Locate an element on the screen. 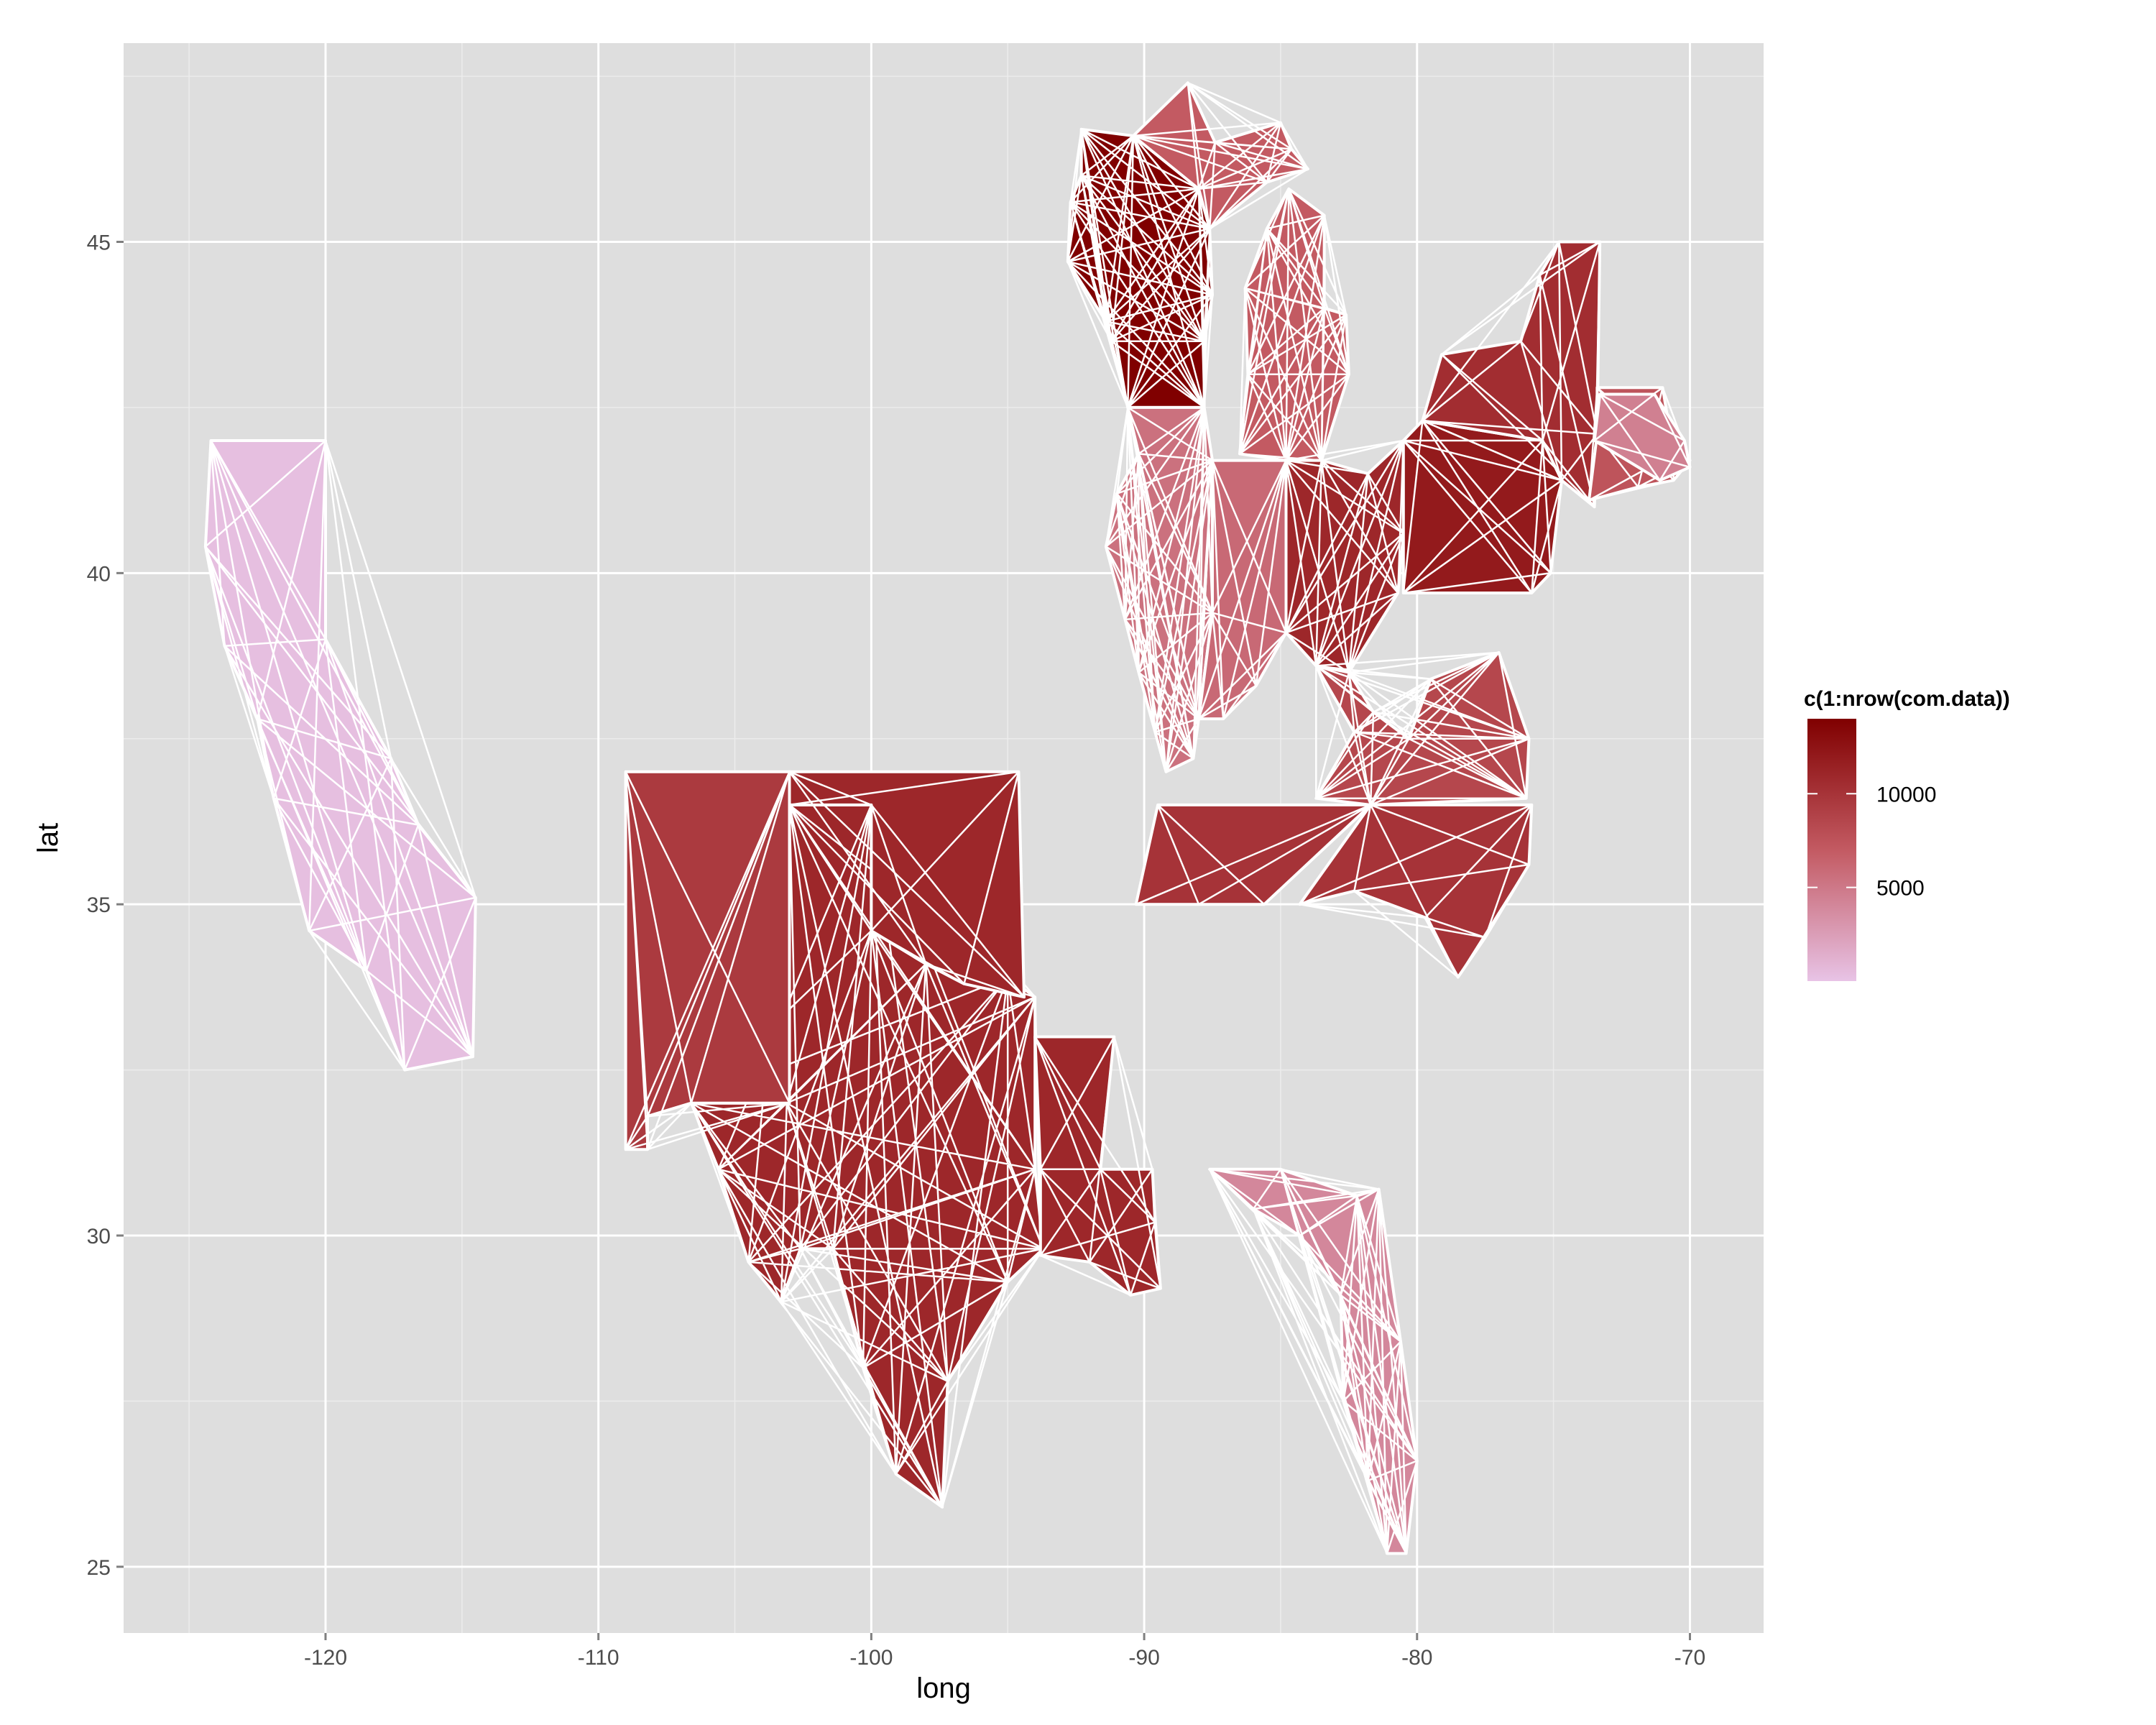  region-michigan-upper is located at coordinates (1220, 156).